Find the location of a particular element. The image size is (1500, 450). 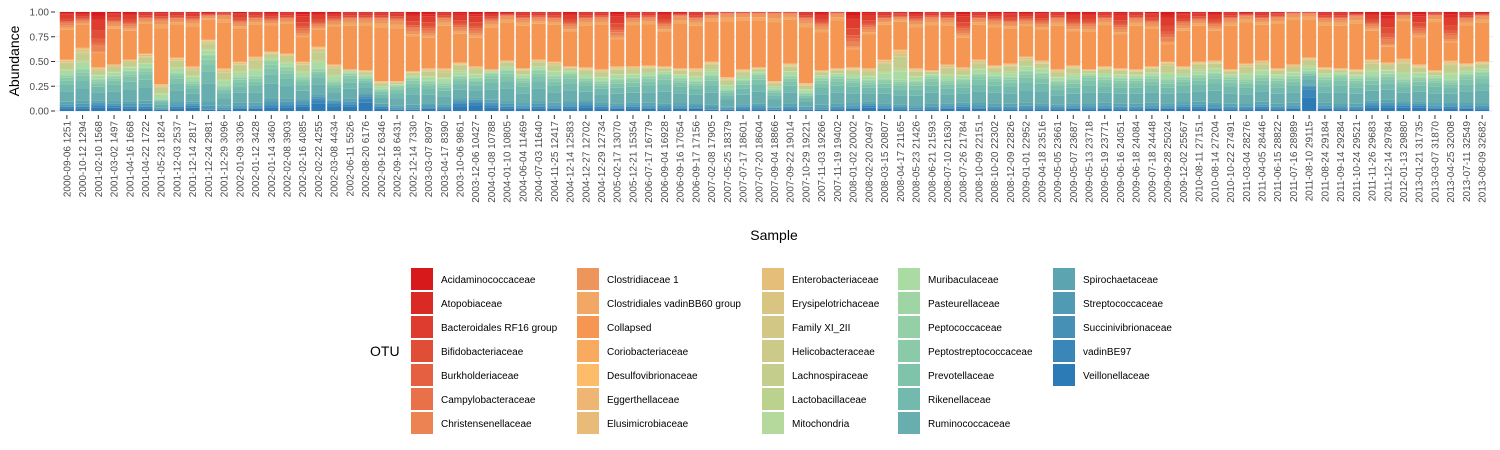

x-tick-label: 2002-01-14 3460 is located at coordinates (272, 159).